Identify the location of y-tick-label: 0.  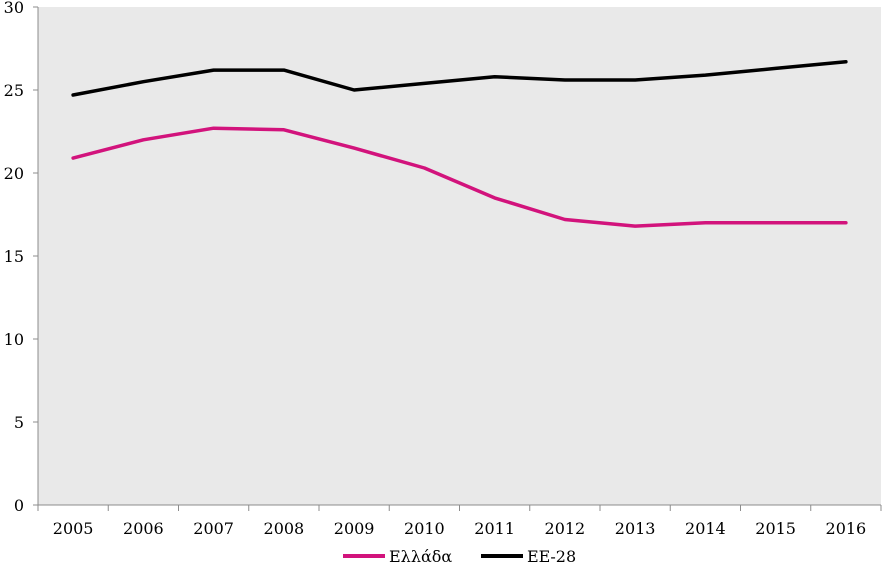
(19, 505).